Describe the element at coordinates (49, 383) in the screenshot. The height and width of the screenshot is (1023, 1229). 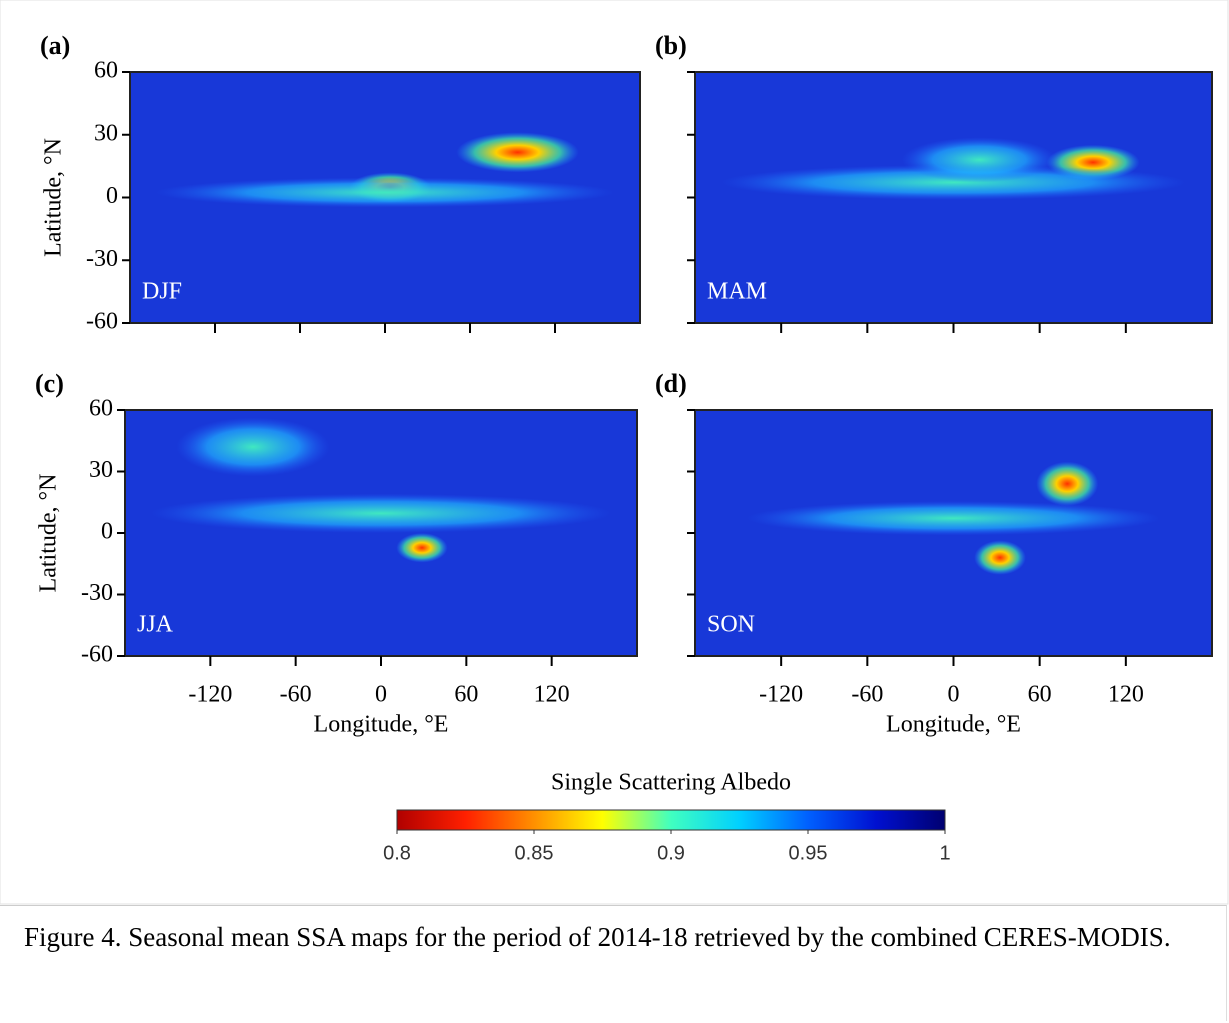
I see `panel-label: (c)` at that location.